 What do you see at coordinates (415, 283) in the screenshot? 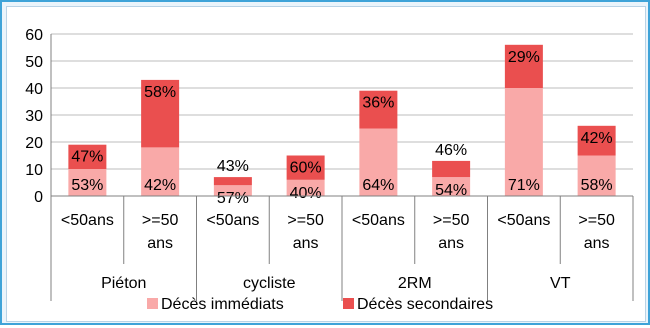
I see `group-label: 2RM` at bounding box center [415, 283].